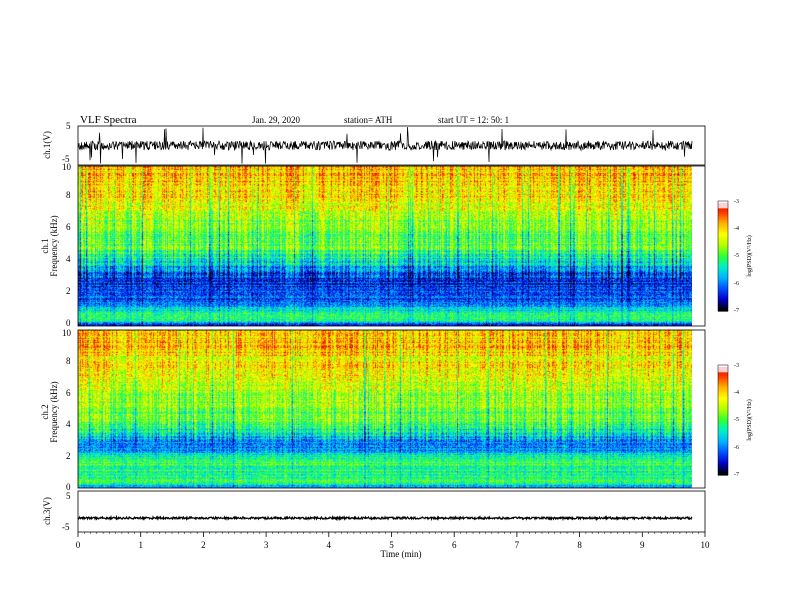 The height and width of the screenshot is (612, 792). What do you see at coordinates (749, 255) in the screenshot?
I see `ch1-colorbar-label: log(PSD)(V²/Hz)` at bounding box center [749, 255].